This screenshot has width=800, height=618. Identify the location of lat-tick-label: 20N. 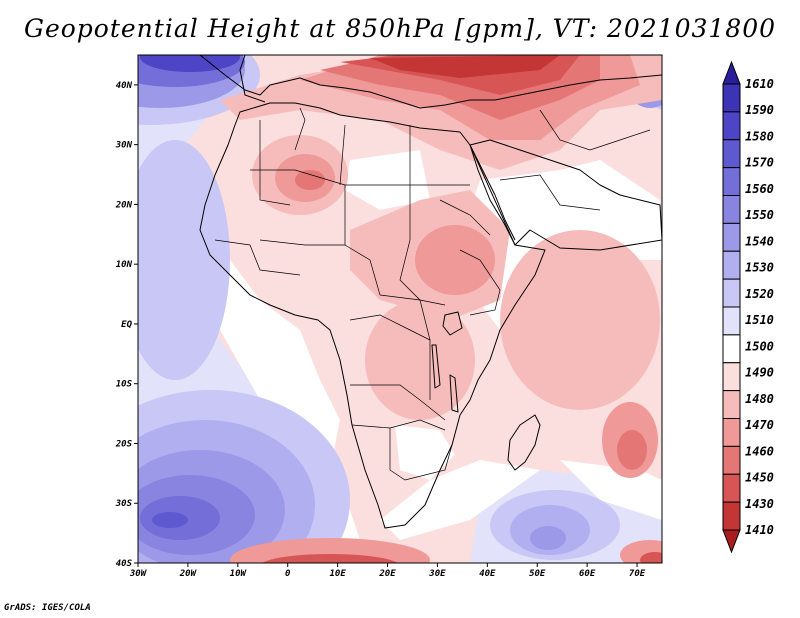
(124, 205).